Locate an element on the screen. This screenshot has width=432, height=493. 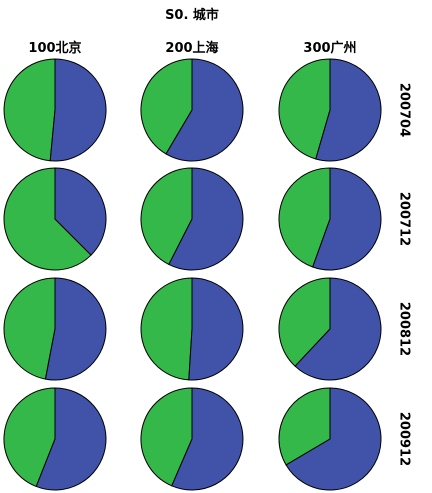
row-label-200704: 200704 is located at coordinates (404, 110).